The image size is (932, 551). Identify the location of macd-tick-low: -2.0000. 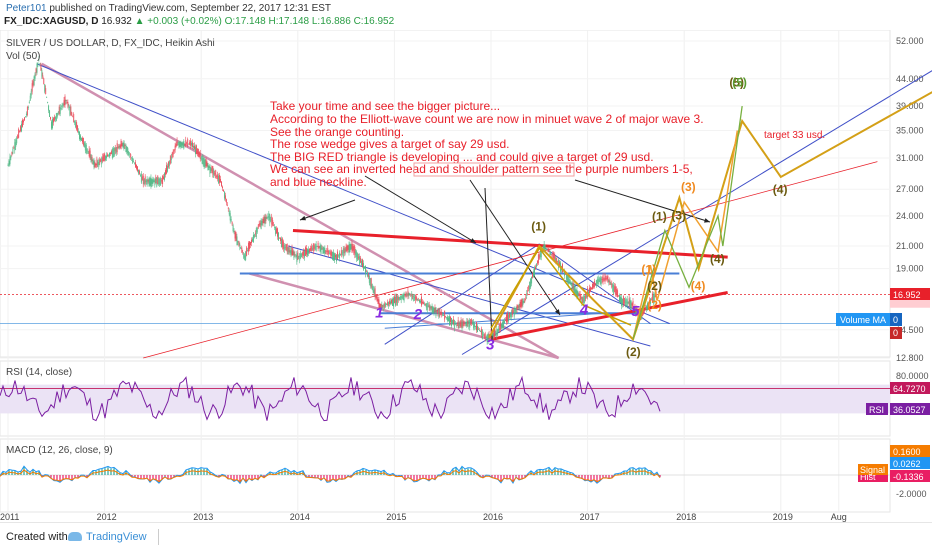
(911, 494).